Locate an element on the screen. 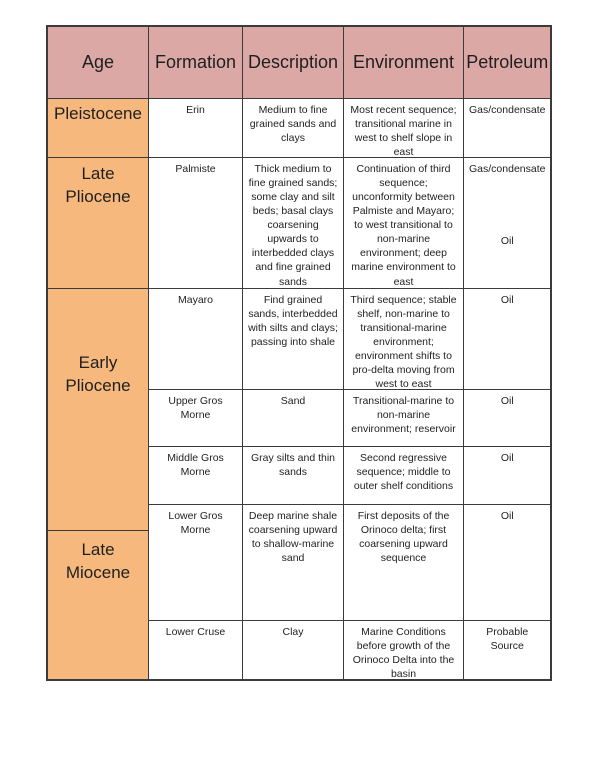 The height and width of the screenshot is (776, 600). formation-cell: Lower Gros Morne is located at coordinates (196, 562).